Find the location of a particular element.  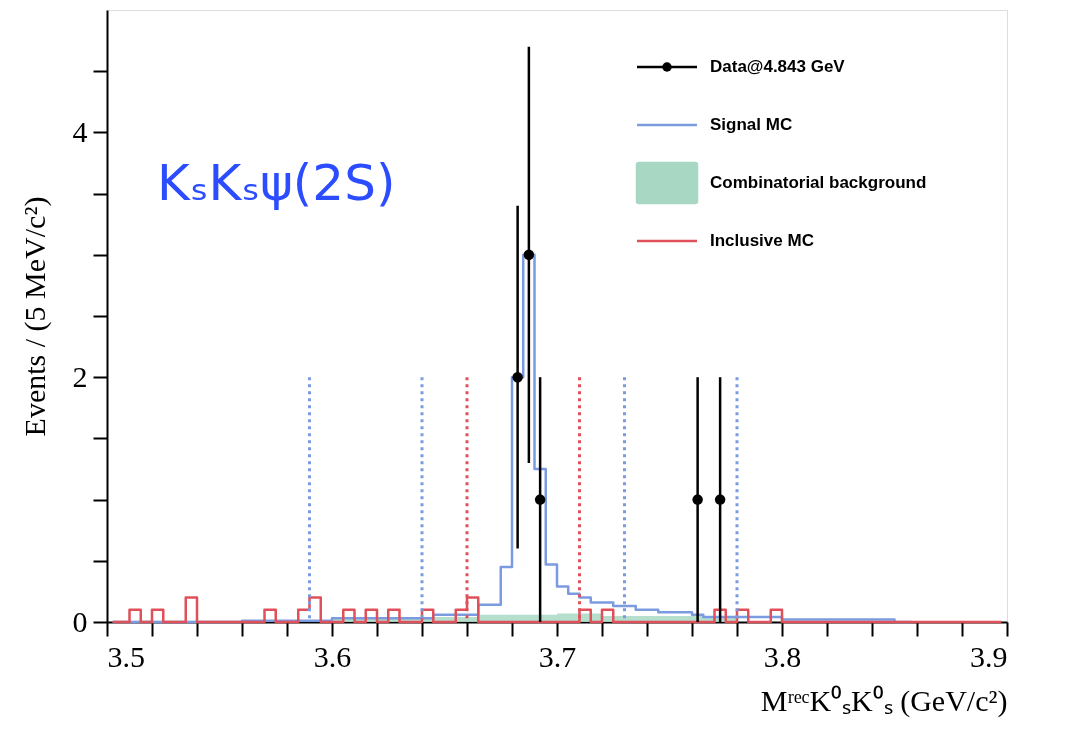

x-axis-title: MʳᵉᶜK⁰ₛK⁰ₛ (GeV/c²) is located at coordinates (884, 700).